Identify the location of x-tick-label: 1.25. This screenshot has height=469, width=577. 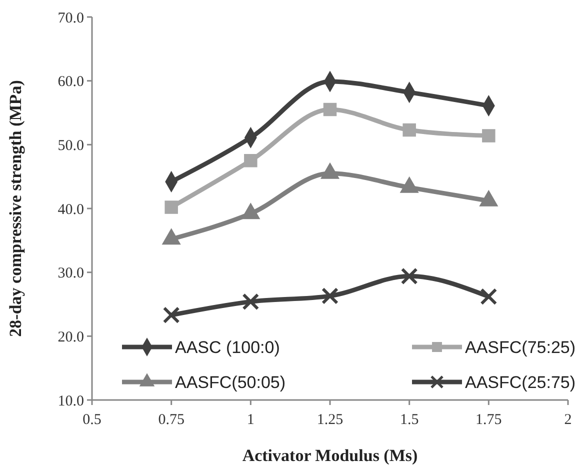
(330, 420).